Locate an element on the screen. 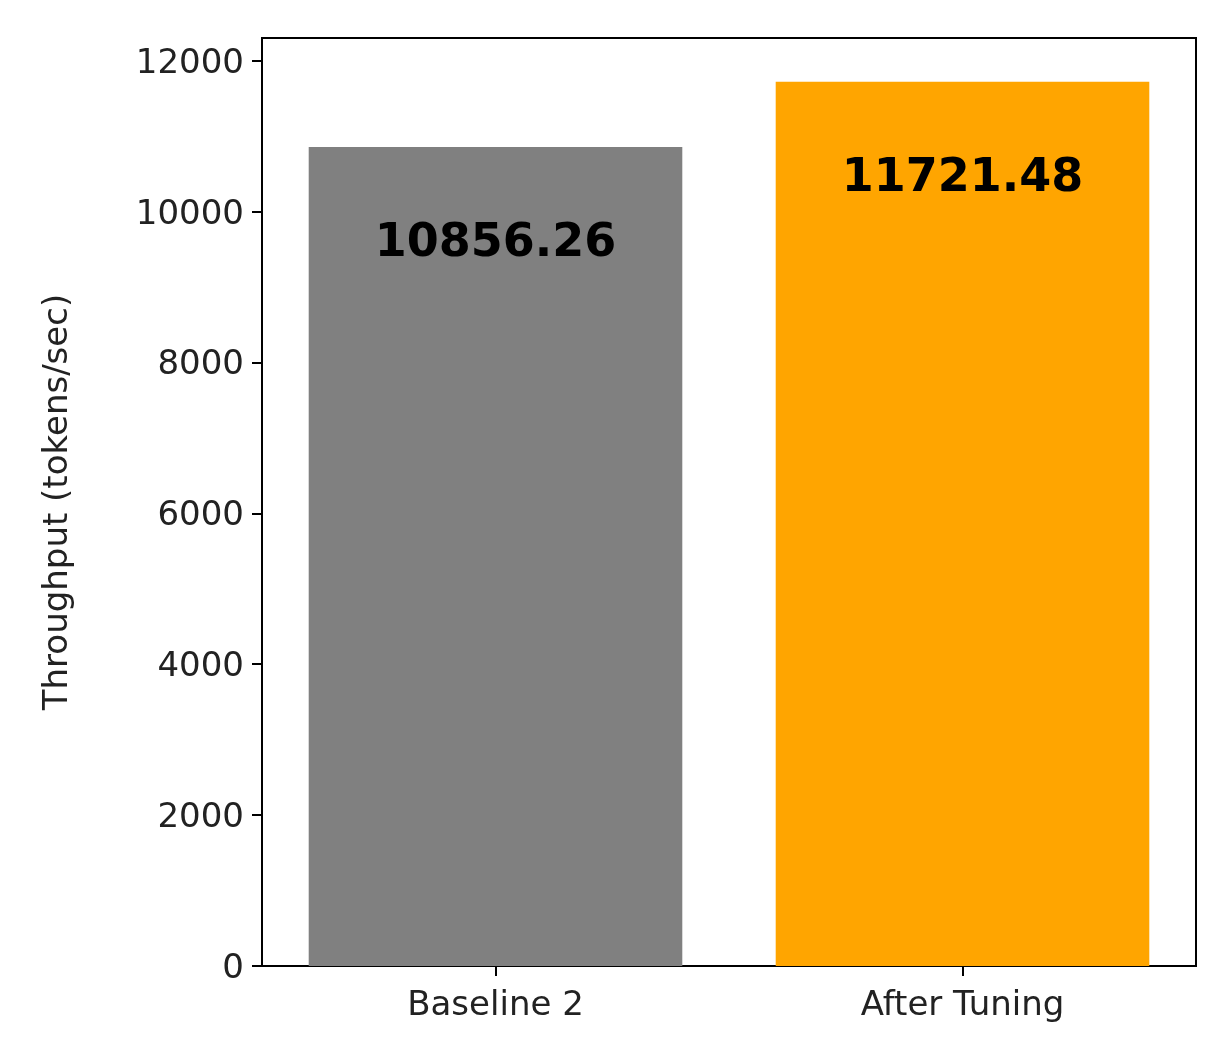  y-axis-title: Throughput (tokens/sec) is located at coordinates (55, 502).